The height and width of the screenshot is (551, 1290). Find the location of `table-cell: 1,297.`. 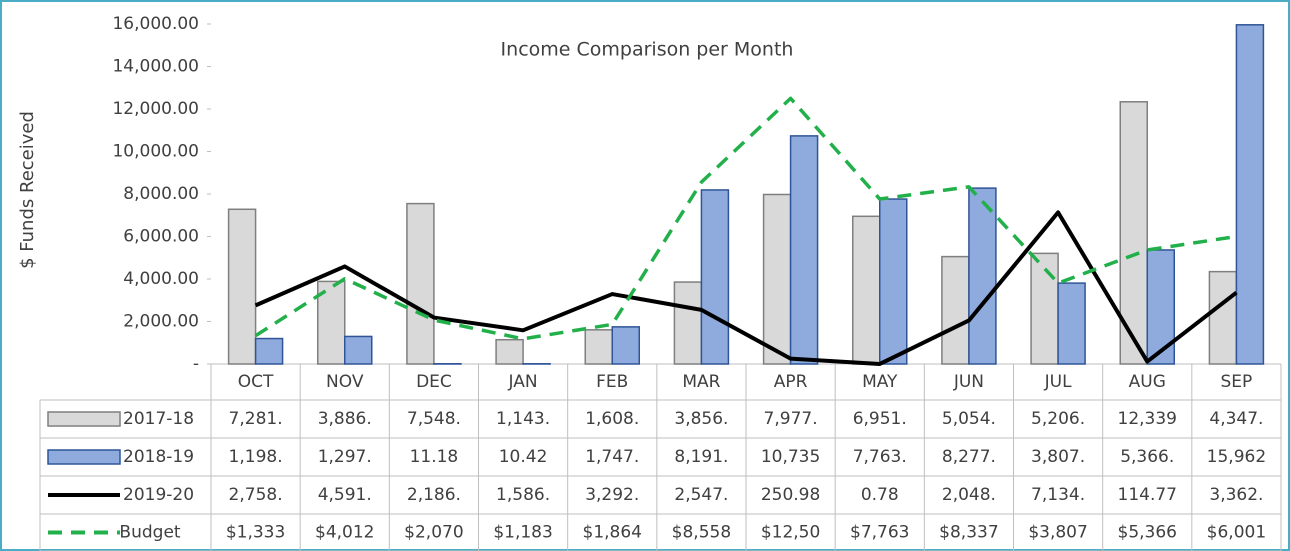

table-cell: 1,297. is located at coordinates (345, 457).